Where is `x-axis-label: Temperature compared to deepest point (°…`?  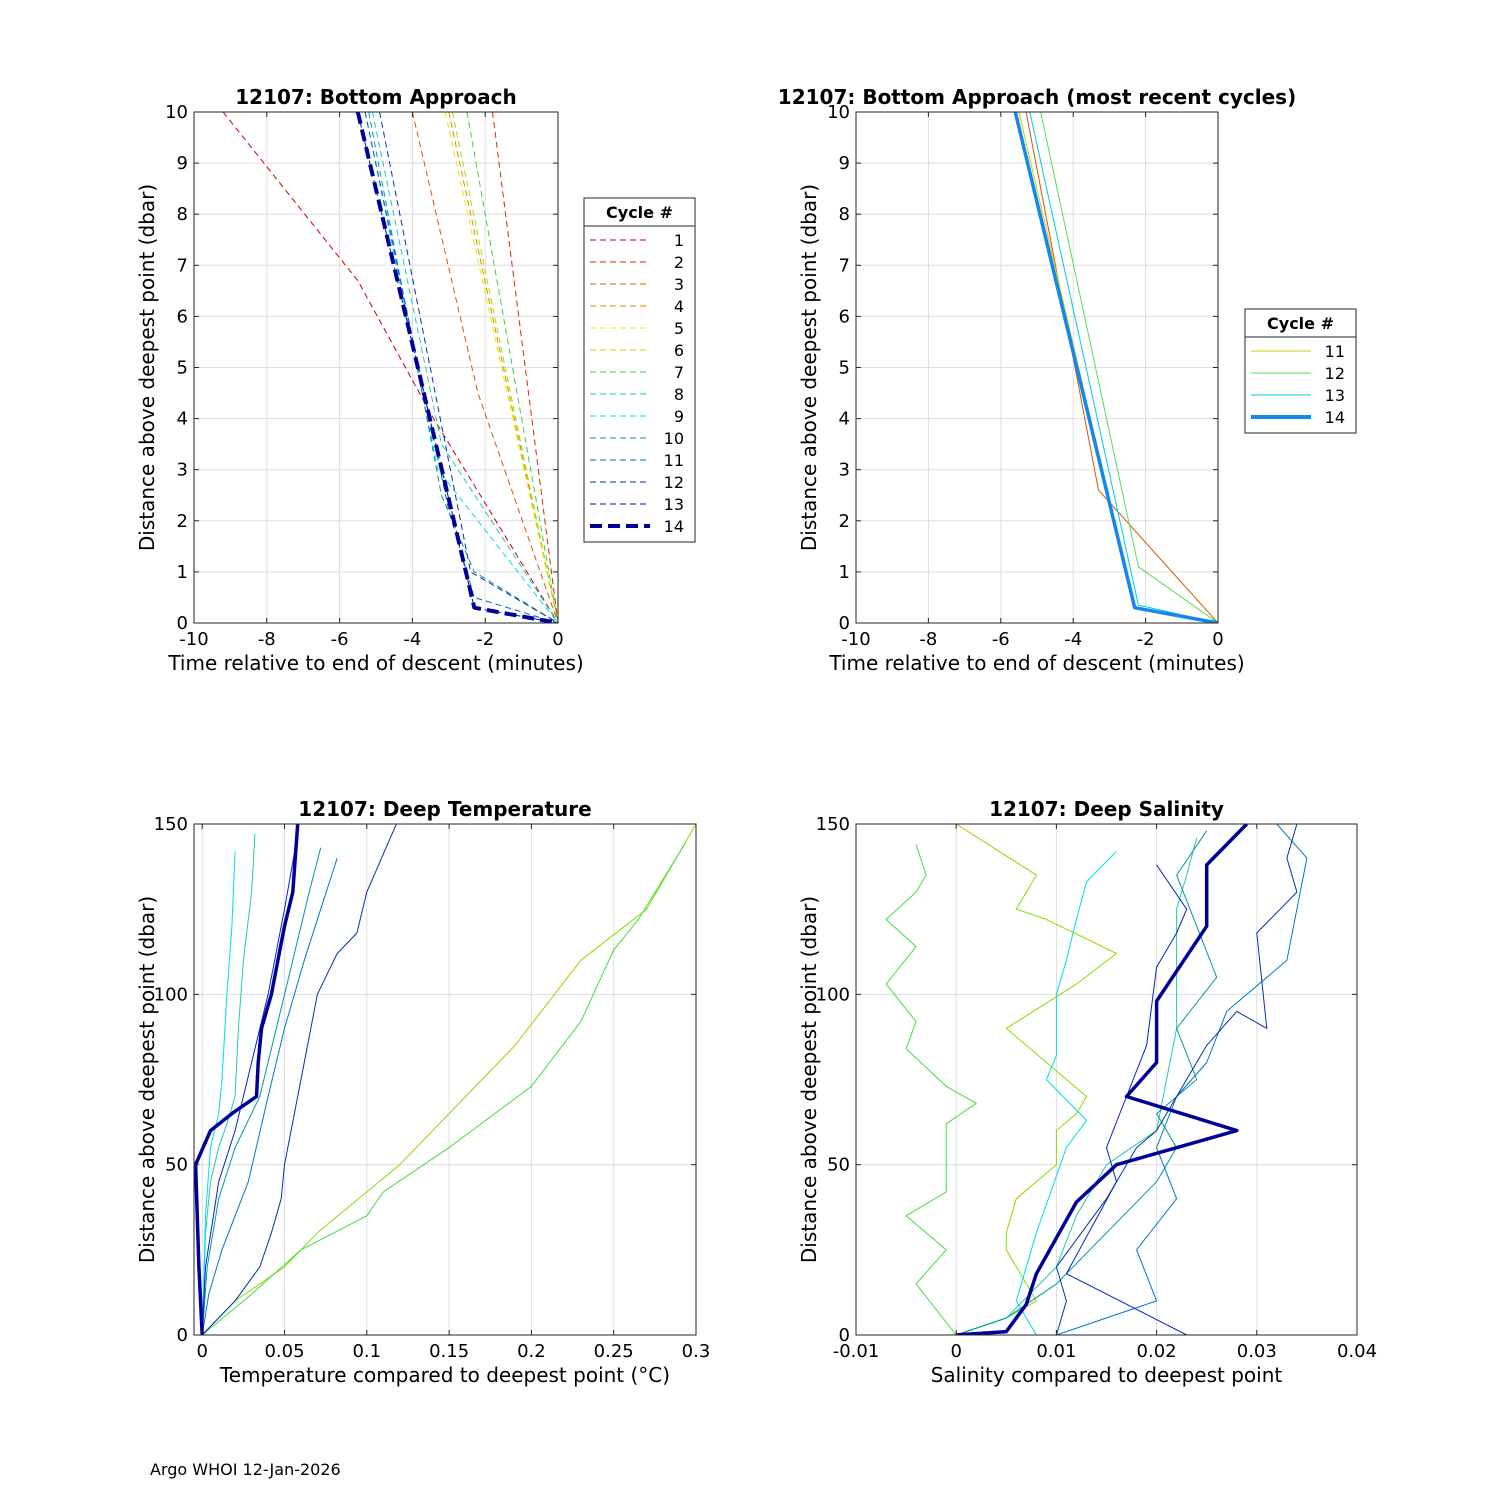 x-axis-label: Temperature compared to deepest point (°… is located at coordinates (444, 1375).